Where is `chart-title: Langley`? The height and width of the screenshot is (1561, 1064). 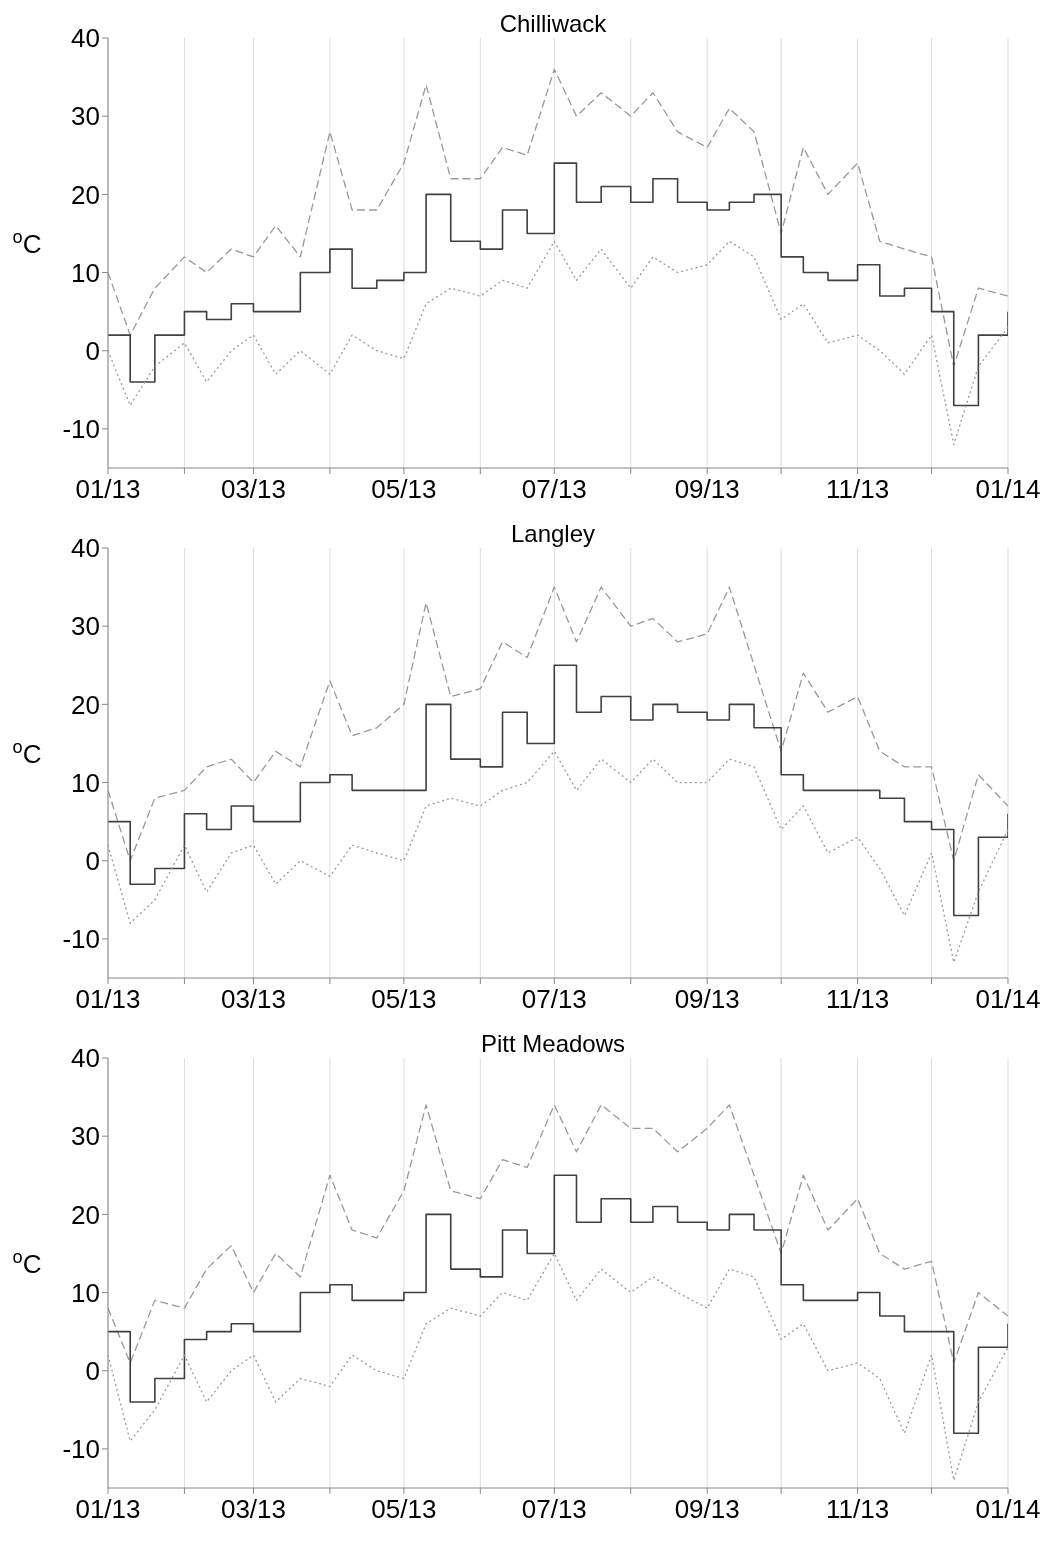
chart-title: Langley is located at coordinates (553, 533).